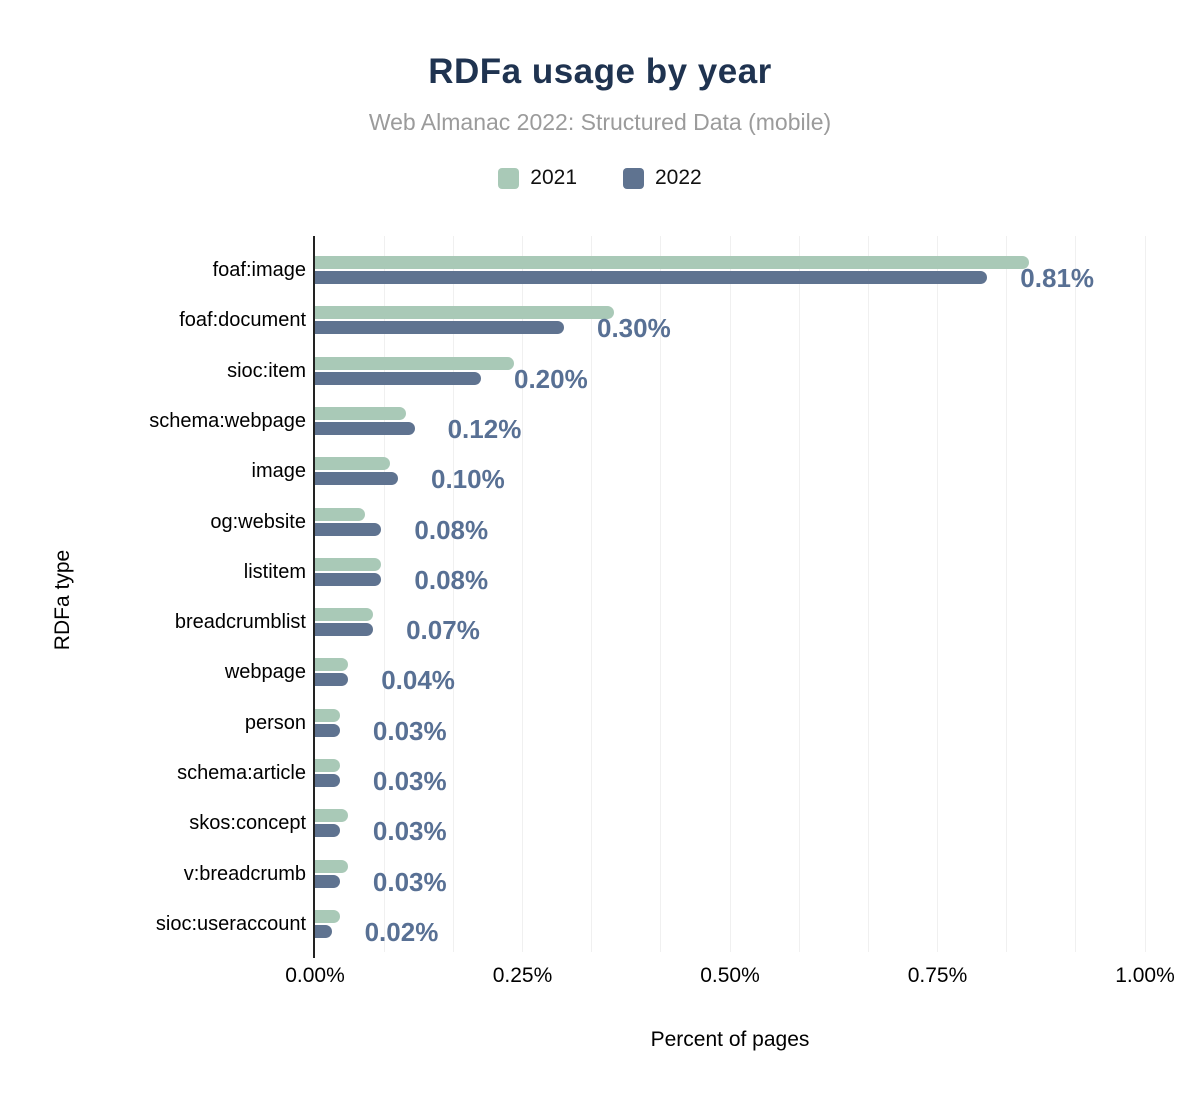 The width and height of the screenshot is (1200, 1110). Describe the element at coordinates (348, 529) in the screenshot. I see `bar-2022-og:website` at that location.